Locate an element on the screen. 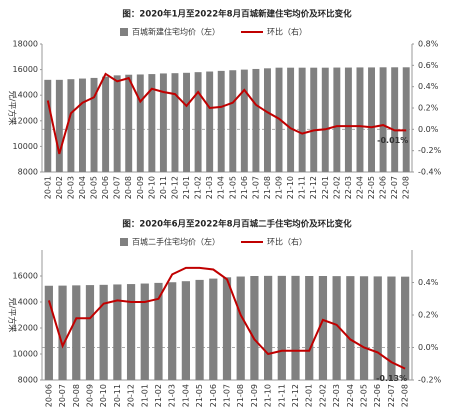 This screenshot has height=420, width=474. y2-tick-label: 0.0% is located at coordinates (428, 347).